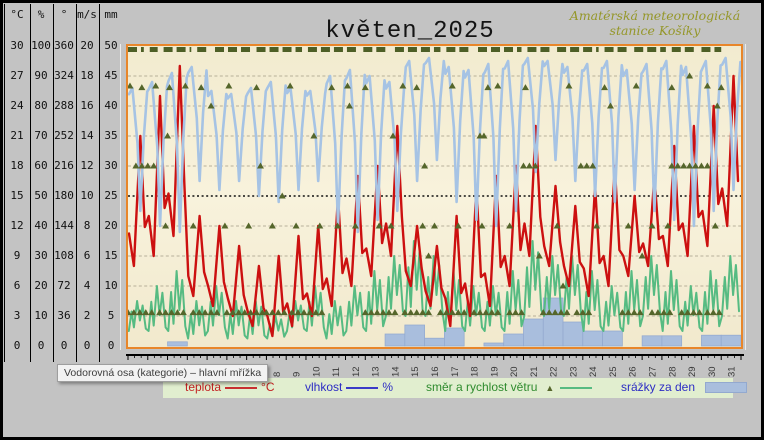 The height and width of the screenshot is (440, 764). Describe the element at coordinates (362, 387) in the screenshot. I see `humidity-line-swatch-icon` at that location.